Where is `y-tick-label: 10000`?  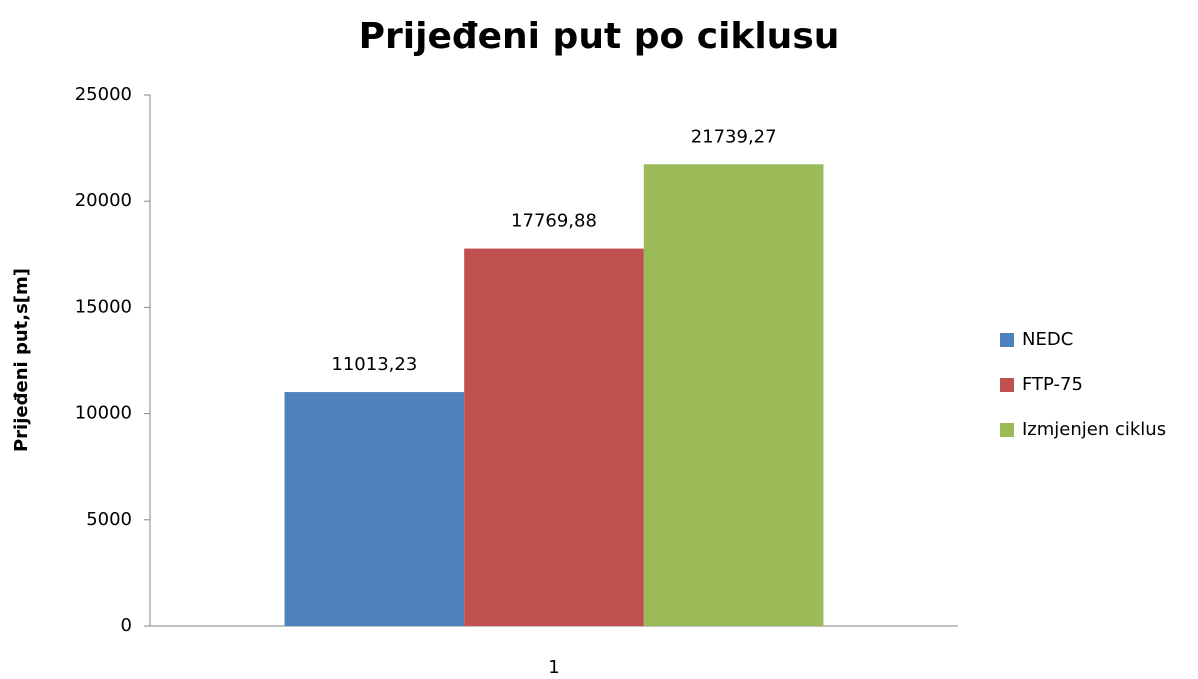
y-tick-label: 10000 is located at coordinates (103, 413).